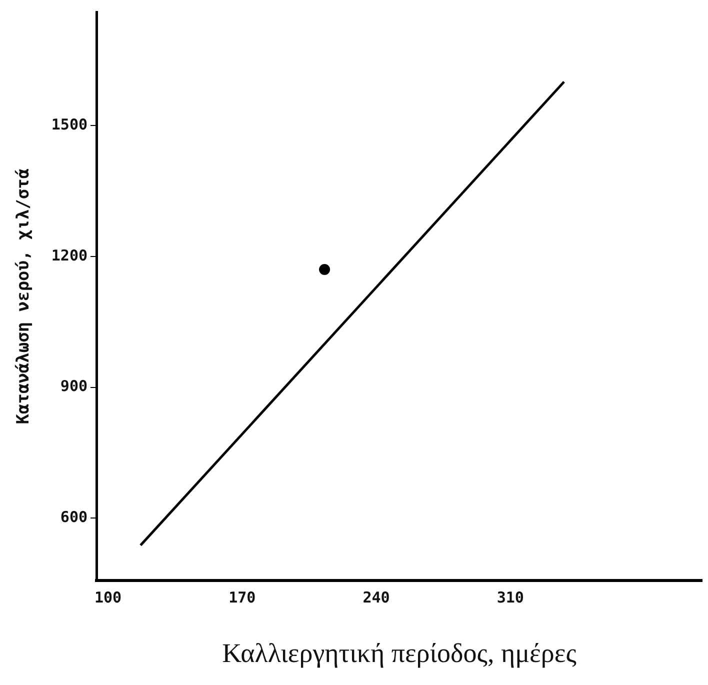 This screenshot has height=685, width=708. I want to click on y-tick-label: 600, so click(74, 517).